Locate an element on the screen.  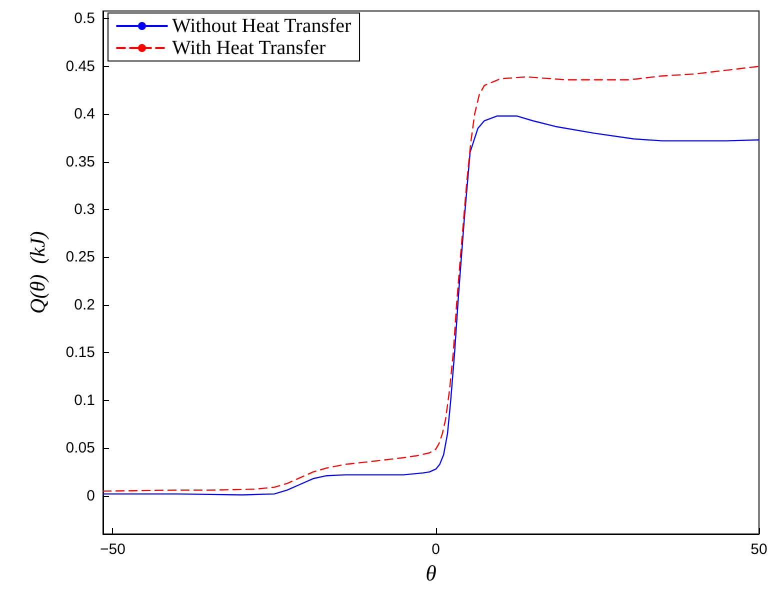
y-tick-label: 0.35 is located at coordinates (80, 161).